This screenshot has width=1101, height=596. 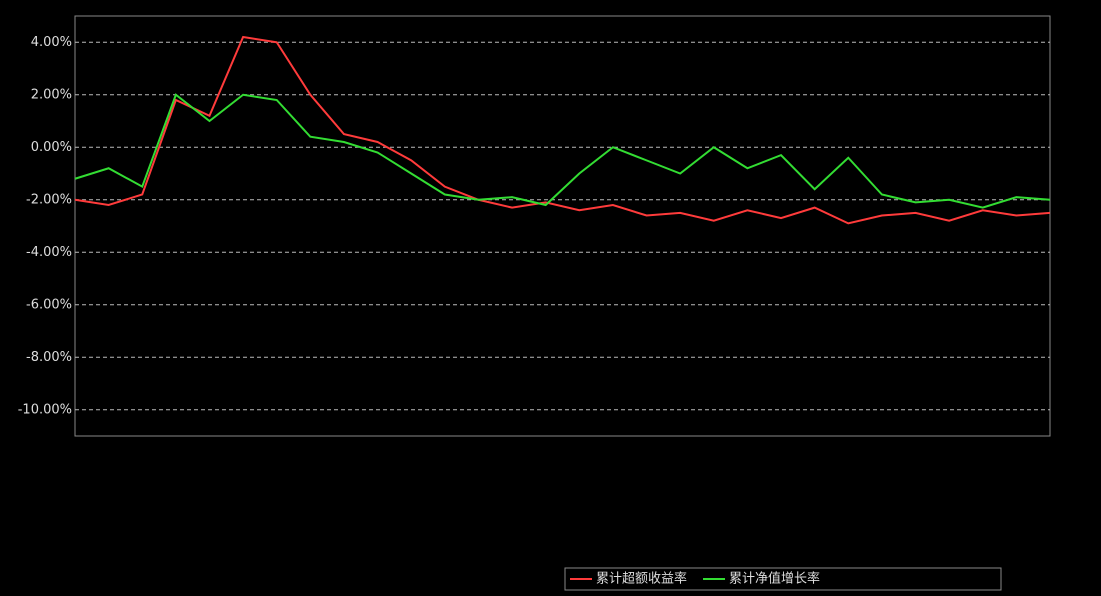 What do you see at coordinates (51, 94) in the screenshot?
I see `y-tick-label: 2.00%` at bounding box center [51, 94].